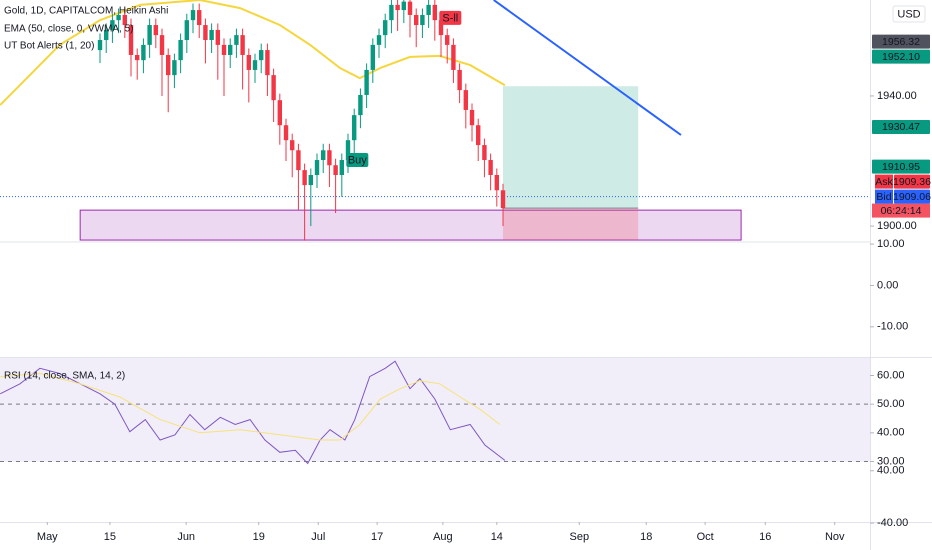 Image resolution: width=932 pixels, height=550 pixels. Describe the element at coordinates (891, 375) in the screenshot. I see `y-tick-label: 60.00` at that location.